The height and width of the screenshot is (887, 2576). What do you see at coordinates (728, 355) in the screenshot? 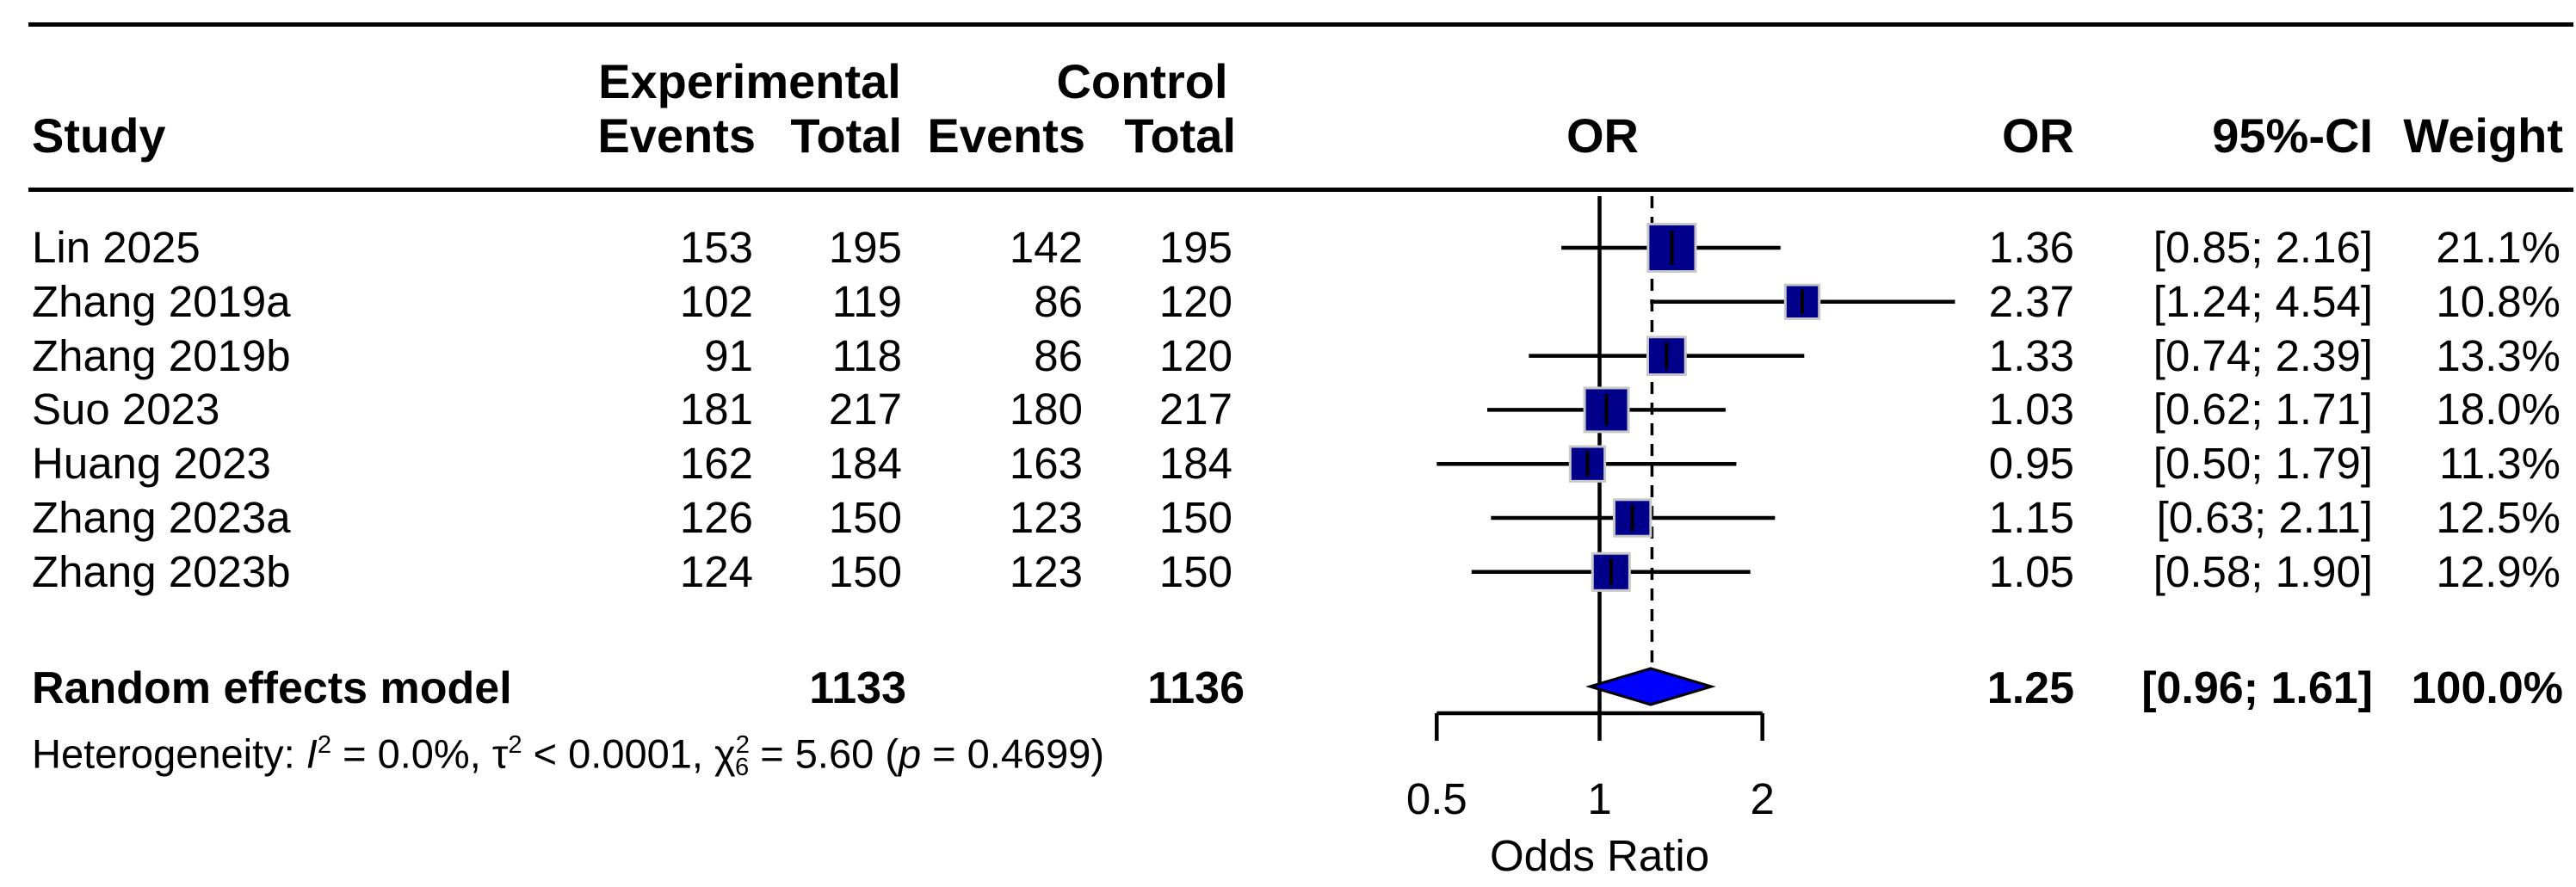
I see `exp-events-cell: 91` at bounding box center [728, 355].